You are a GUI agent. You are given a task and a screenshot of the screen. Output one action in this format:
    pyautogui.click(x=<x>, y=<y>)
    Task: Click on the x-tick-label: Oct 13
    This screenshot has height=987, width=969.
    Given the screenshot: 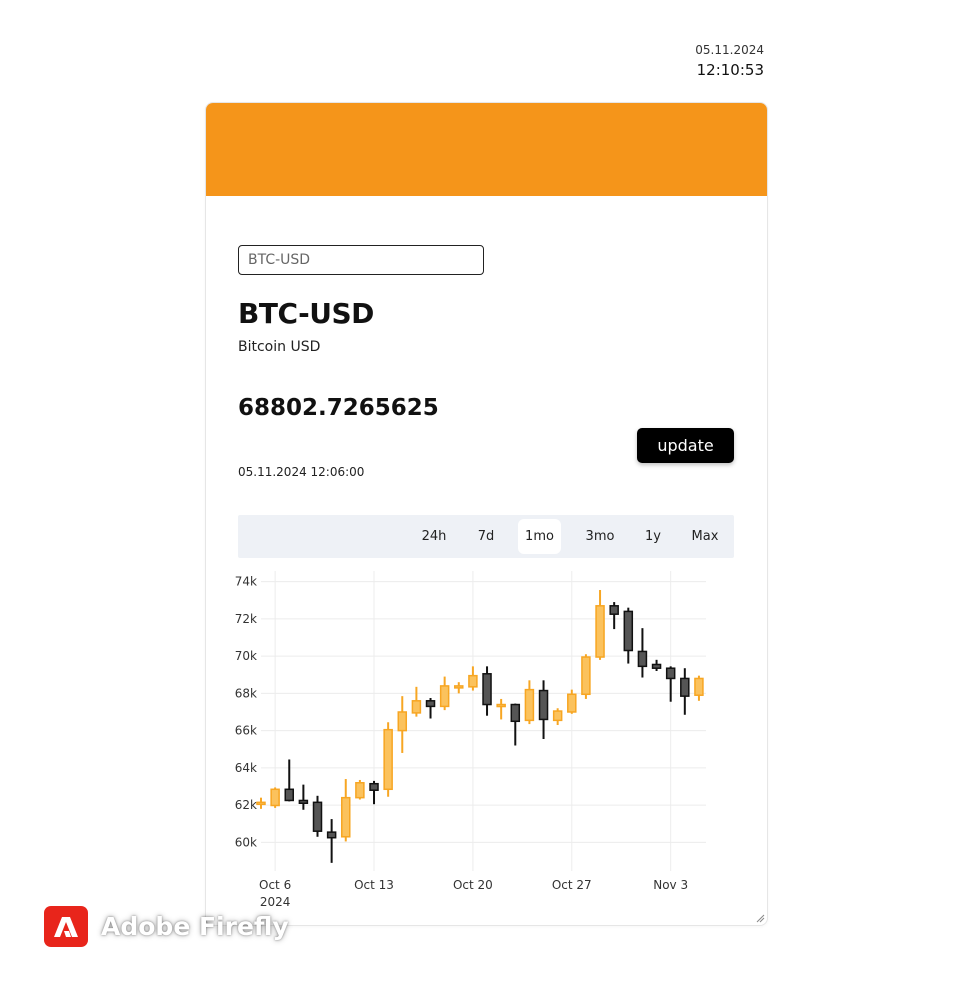 What is the action you would take?
    pyautogui.click(x=374, y=885)
    